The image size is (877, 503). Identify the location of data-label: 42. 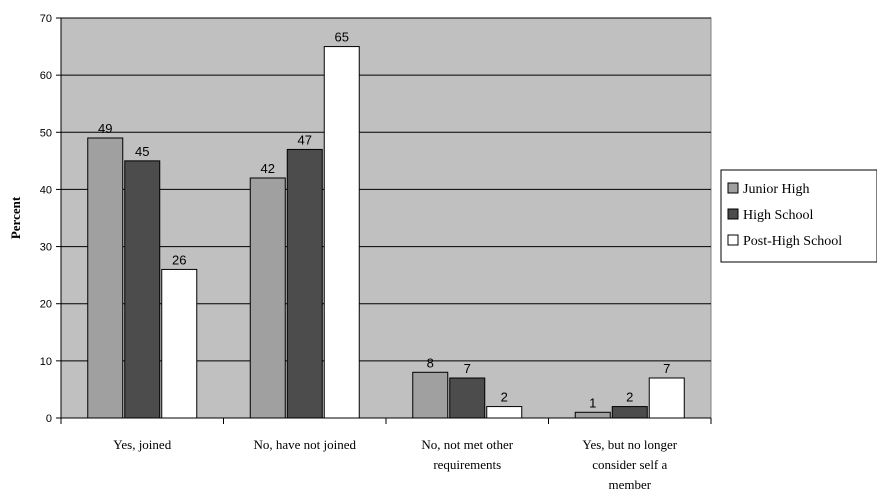
(268, 168).